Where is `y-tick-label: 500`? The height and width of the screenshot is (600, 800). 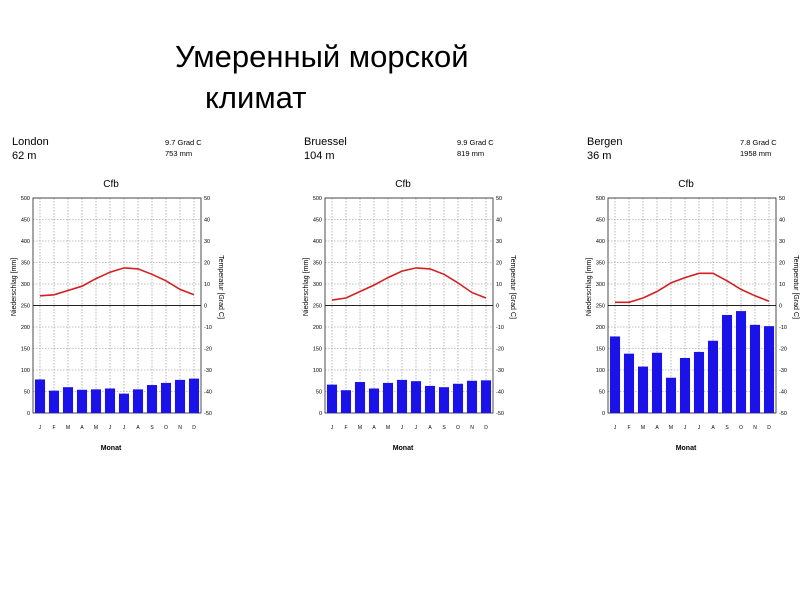
y-tick-label: 500 is located at coordinates (25, 199).